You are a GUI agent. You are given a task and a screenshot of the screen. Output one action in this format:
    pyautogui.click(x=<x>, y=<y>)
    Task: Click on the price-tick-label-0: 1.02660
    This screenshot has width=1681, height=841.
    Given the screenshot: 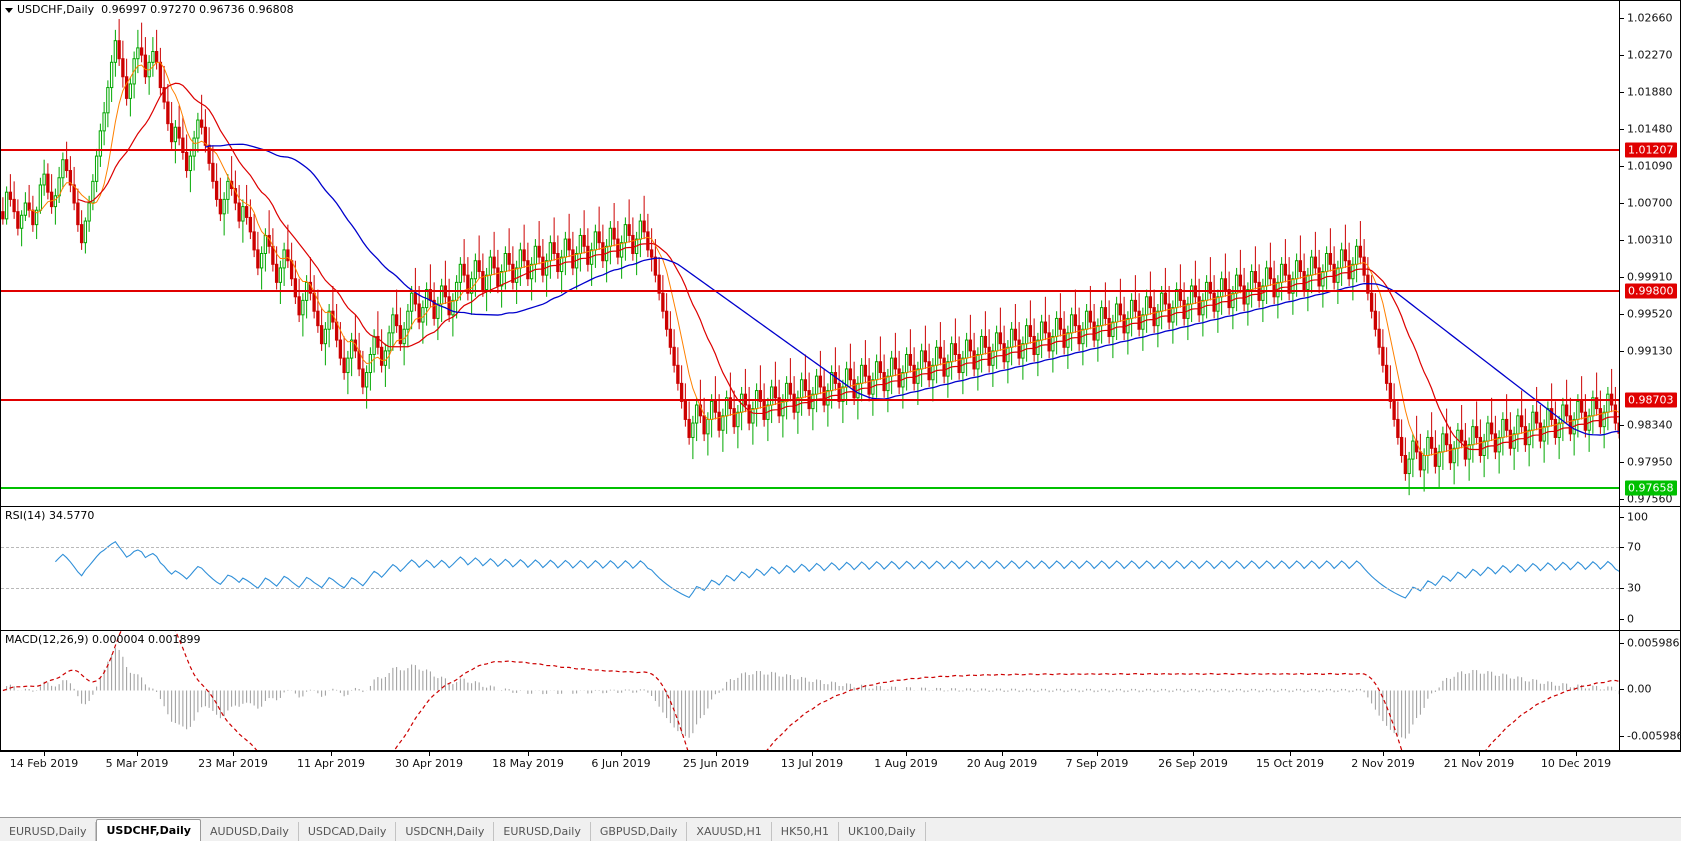 What is the action you would take?
    pyautogui.click(x=1650, y=18)
    